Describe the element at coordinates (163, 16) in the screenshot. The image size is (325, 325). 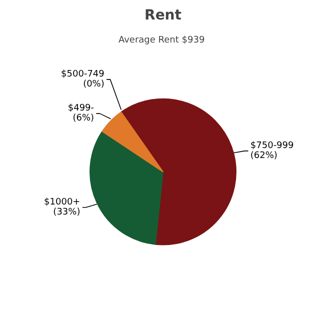
I see `chart-title: Rent` at that location.